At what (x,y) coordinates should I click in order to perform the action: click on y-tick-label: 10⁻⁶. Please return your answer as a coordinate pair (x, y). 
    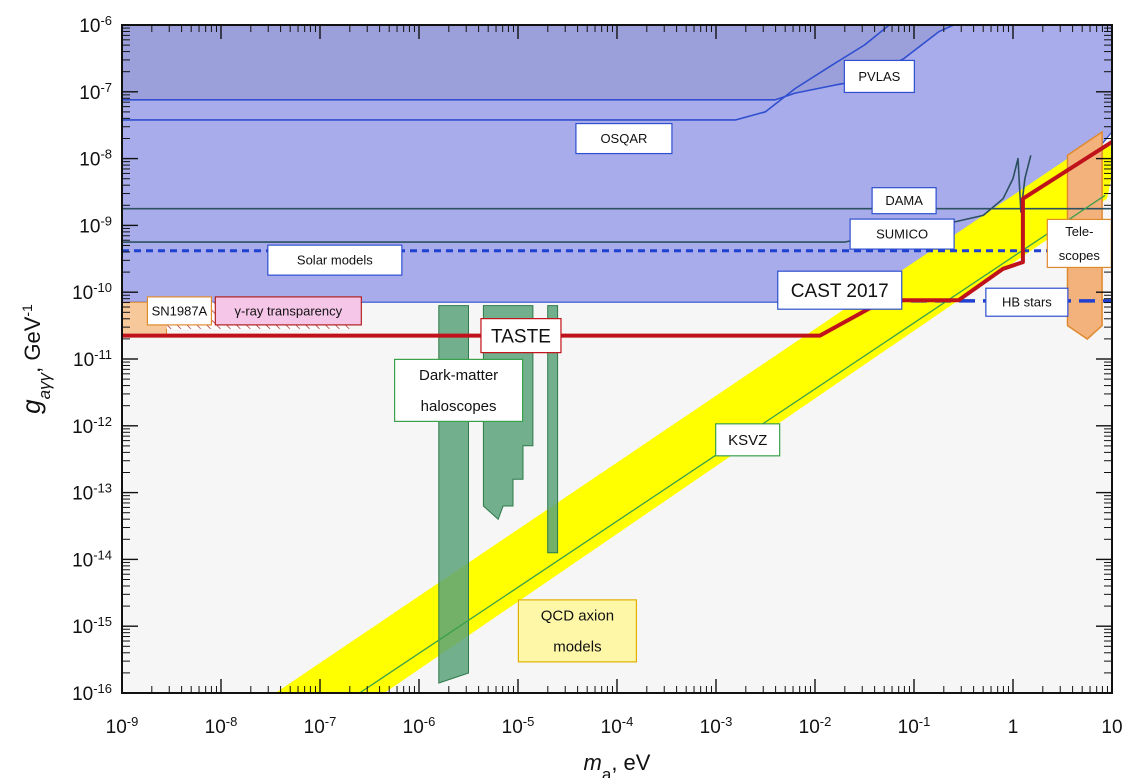
    Looking at the image, I should click on (95, 25).